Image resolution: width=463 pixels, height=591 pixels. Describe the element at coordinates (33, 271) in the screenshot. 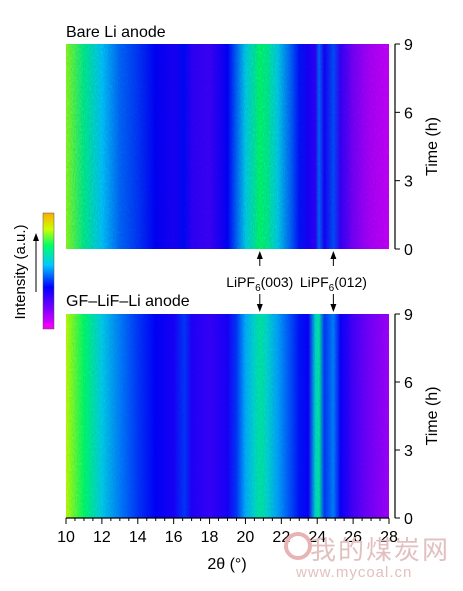

I see `colorbar: Intensity (a.u.)` at that location.